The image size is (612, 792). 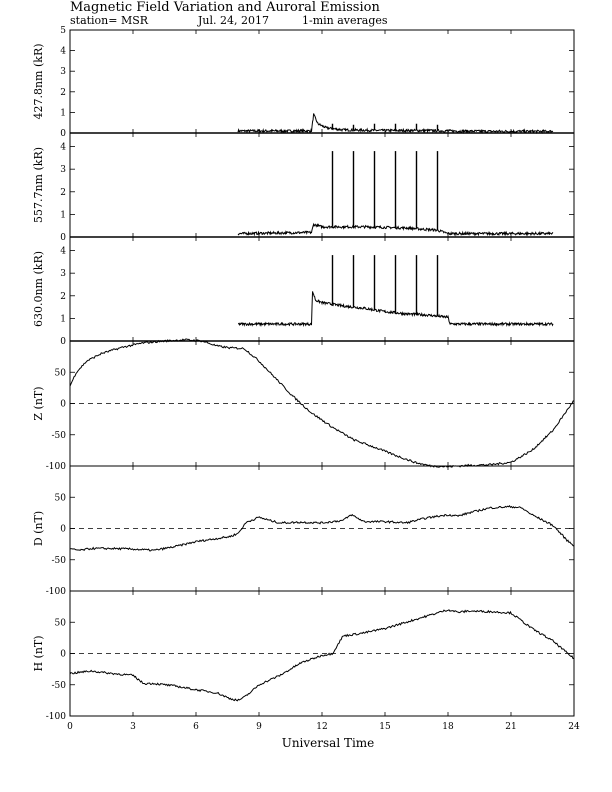 I want to click on x-tick-label: 12, so click(x=321, y=727).